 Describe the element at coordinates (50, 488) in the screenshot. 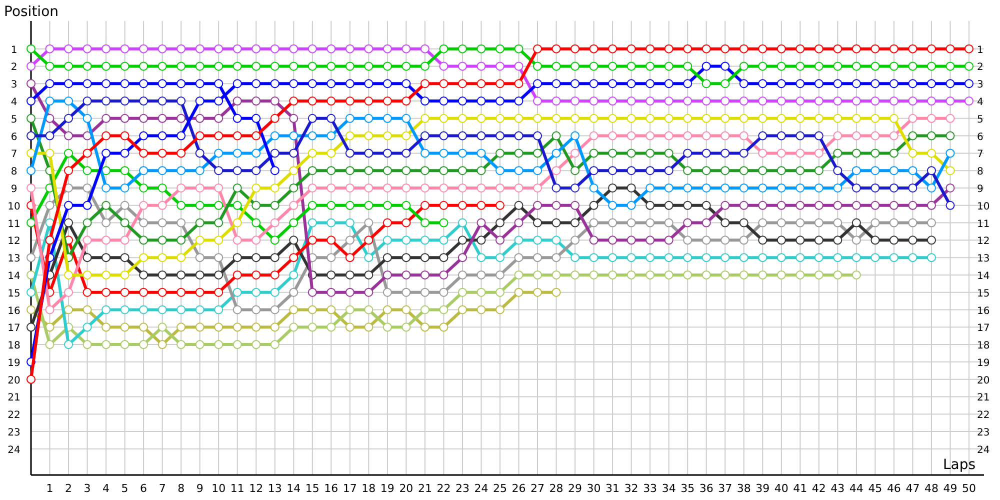

I see `x-tick-label: 1` at that location.